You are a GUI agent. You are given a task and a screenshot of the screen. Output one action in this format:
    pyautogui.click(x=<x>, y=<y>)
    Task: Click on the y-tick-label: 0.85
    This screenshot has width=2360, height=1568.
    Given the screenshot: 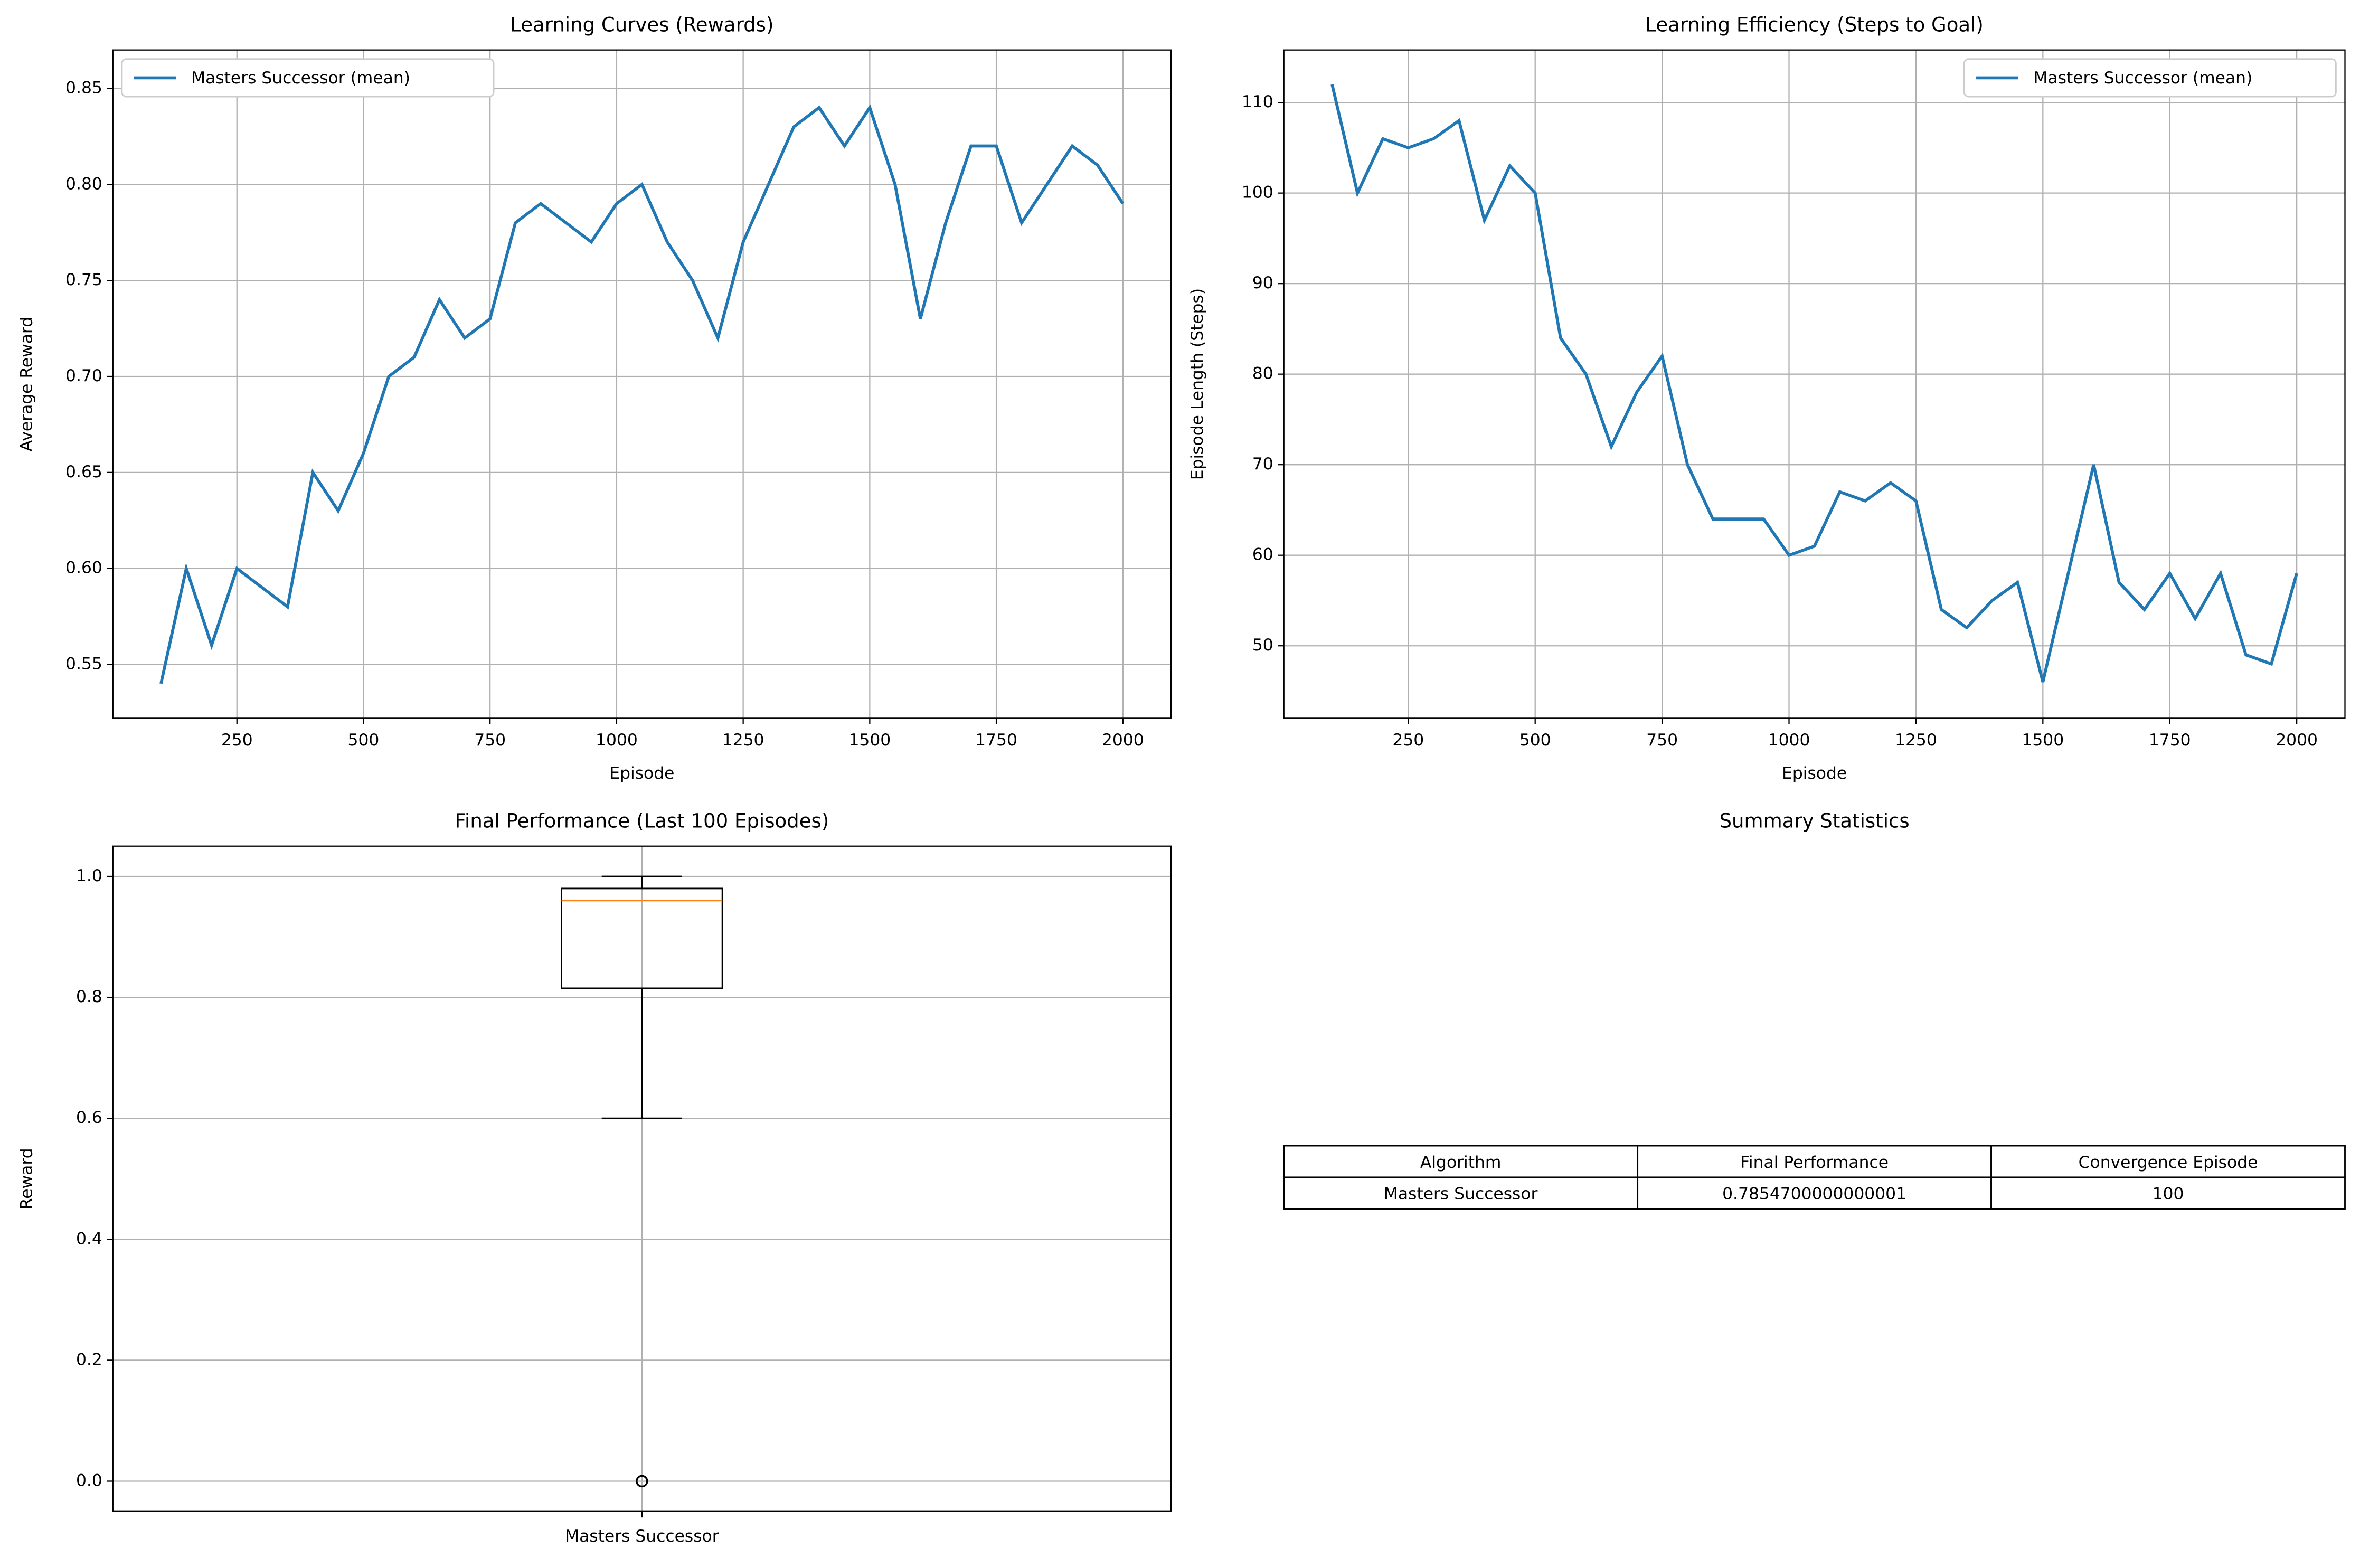 What is the action you would take?
    pyautogui.click(x=83, y=87)
    